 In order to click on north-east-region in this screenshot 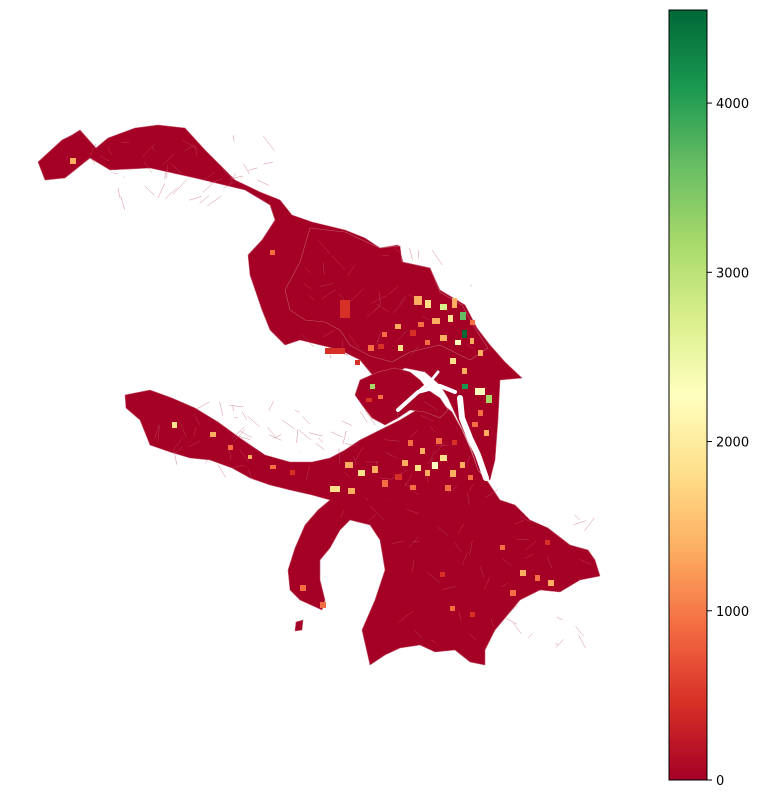, I will do `click(386, 295)`.